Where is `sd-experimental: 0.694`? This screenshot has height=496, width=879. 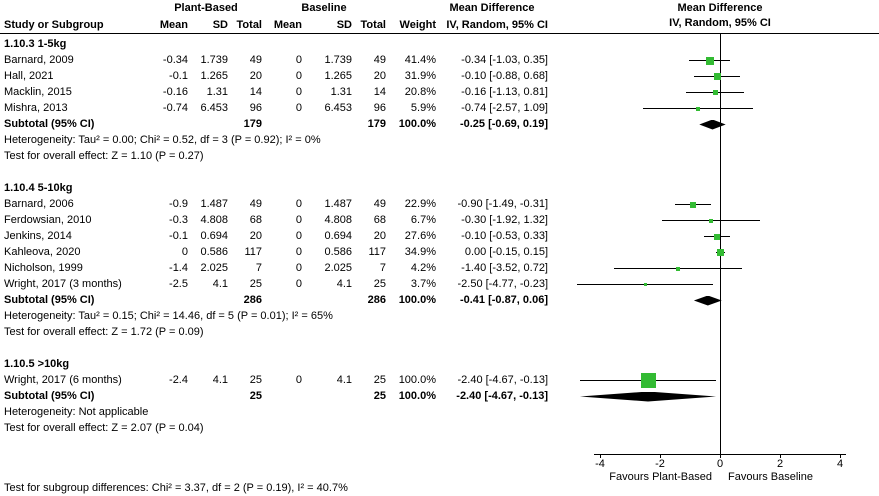 sd-experimental: 0.694 is located at coordinates (214, 236).